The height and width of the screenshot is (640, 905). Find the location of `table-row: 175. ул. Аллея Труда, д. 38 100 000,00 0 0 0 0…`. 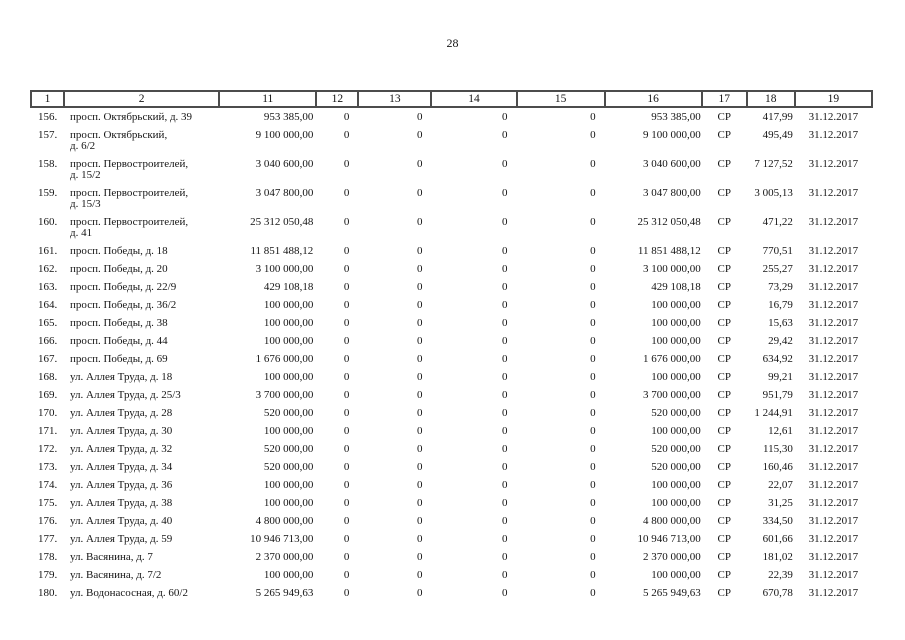

table-row: 175. ул. Аллея Труда, д. 38 100 000,00 0 0 0 0… is located at coordinates (451, 503).